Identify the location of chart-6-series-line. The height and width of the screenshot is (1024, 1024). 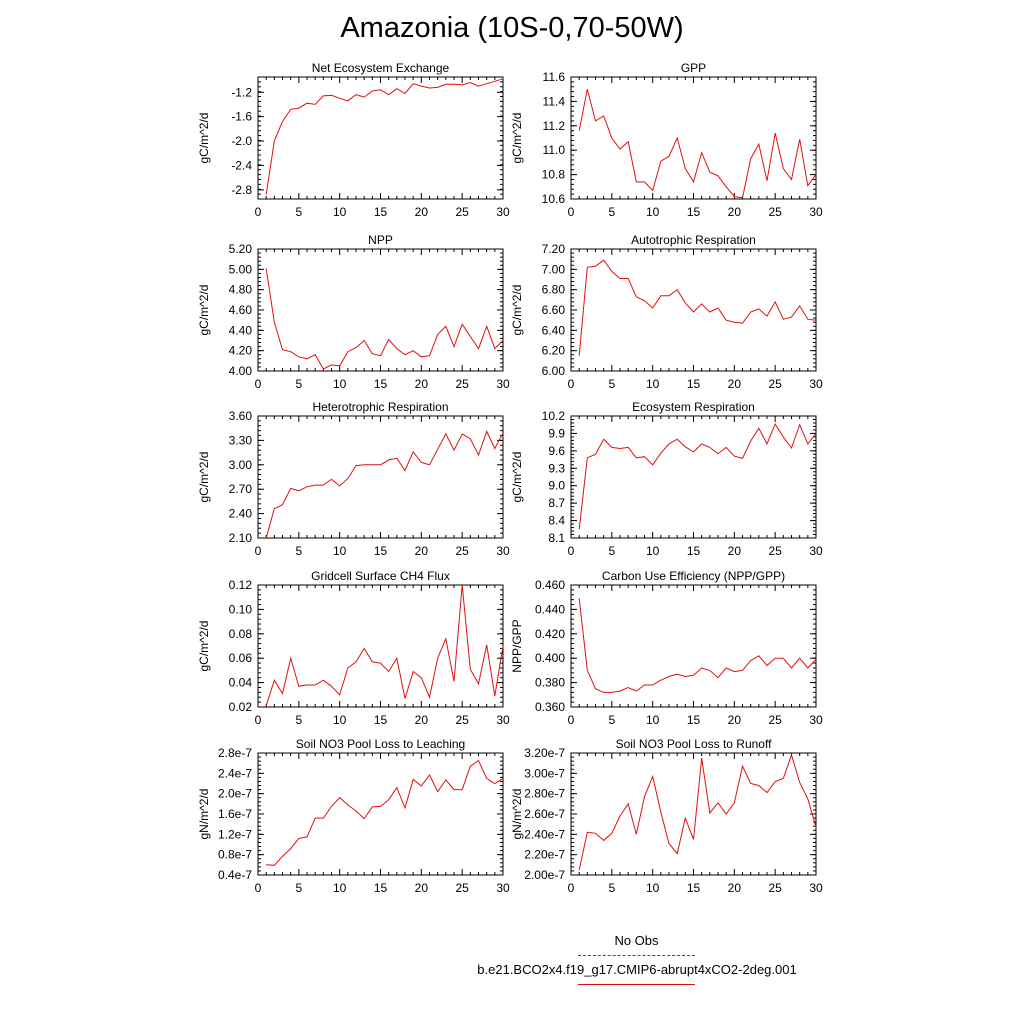
(697, 476).